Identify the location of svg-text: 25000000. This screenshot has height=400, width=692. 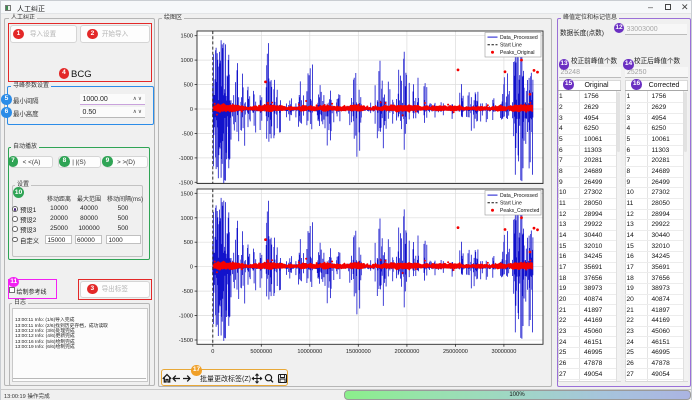
(455, 352).